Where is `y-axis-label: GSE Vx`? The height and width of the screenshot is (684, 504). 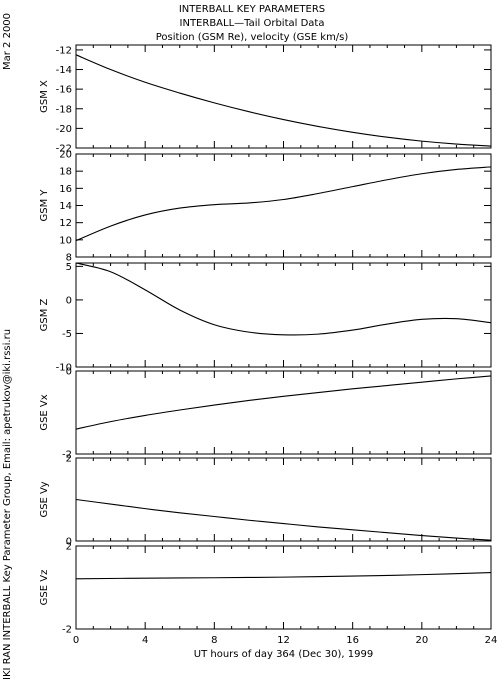
y-axis-label: GSE Vx is located at coordinates (44, 412).